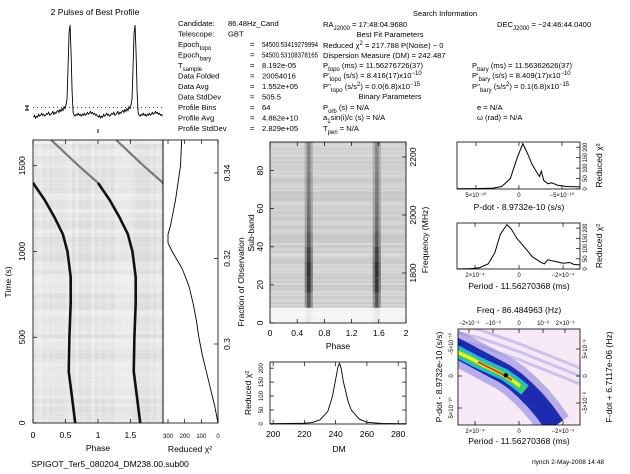  I want to click on x-tick-label: −5×10⁻¹⁰, so click(562, 195).